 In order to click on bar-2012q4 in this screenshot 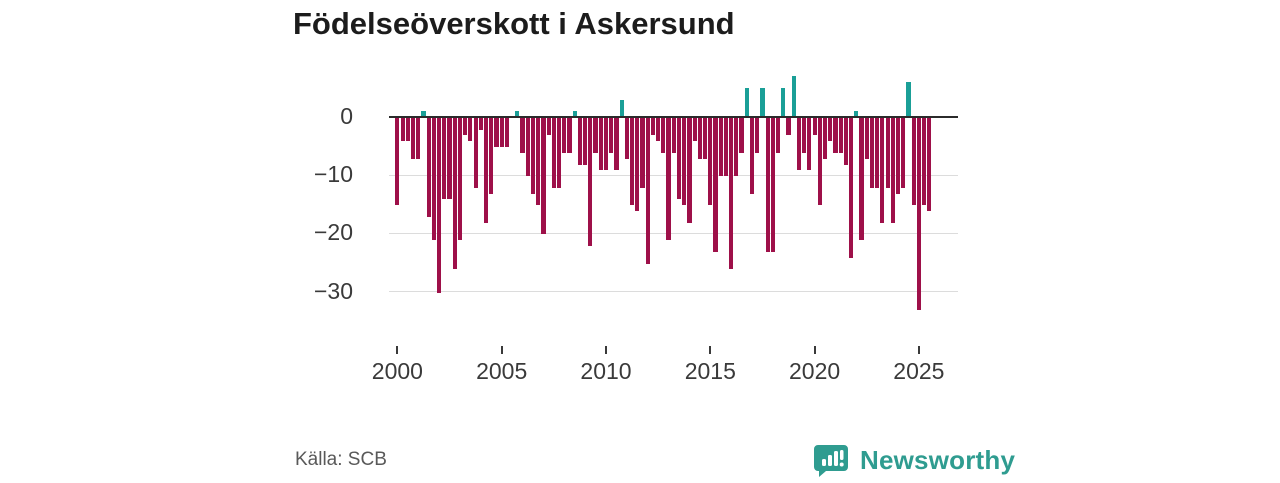, I will do `click(663, 135)`.